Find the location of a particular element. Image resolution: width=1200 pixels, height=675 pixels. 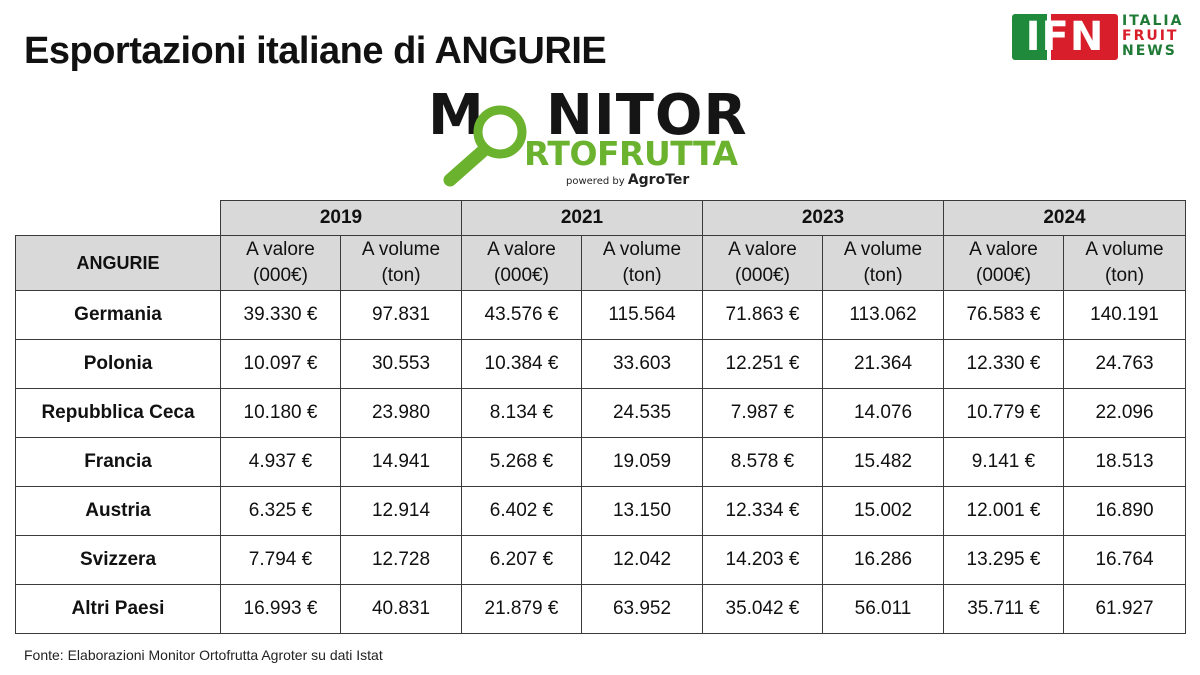

volume-cell: 12.042 is located at coordinates (642, 560).